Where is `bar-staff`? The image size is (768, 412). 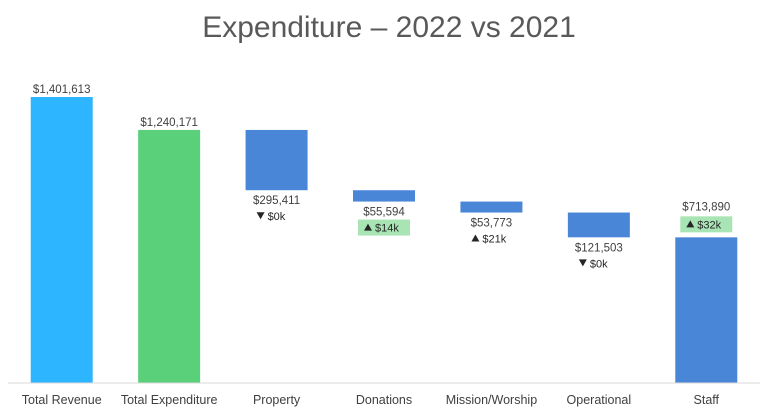
bar-staff is located at coordinates (706, 310).